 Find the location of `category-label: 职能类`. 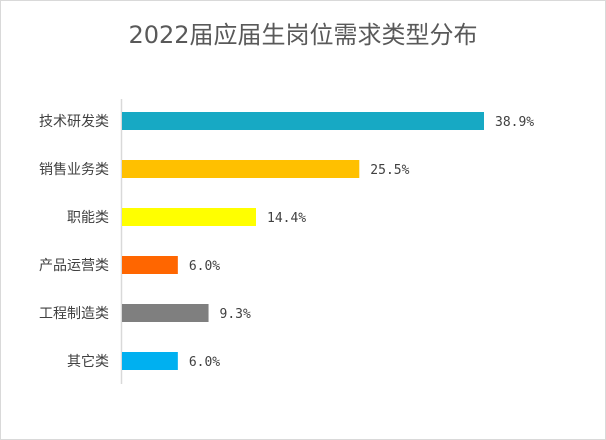

category-label: 职能类 is located at coordinates (88, 218).